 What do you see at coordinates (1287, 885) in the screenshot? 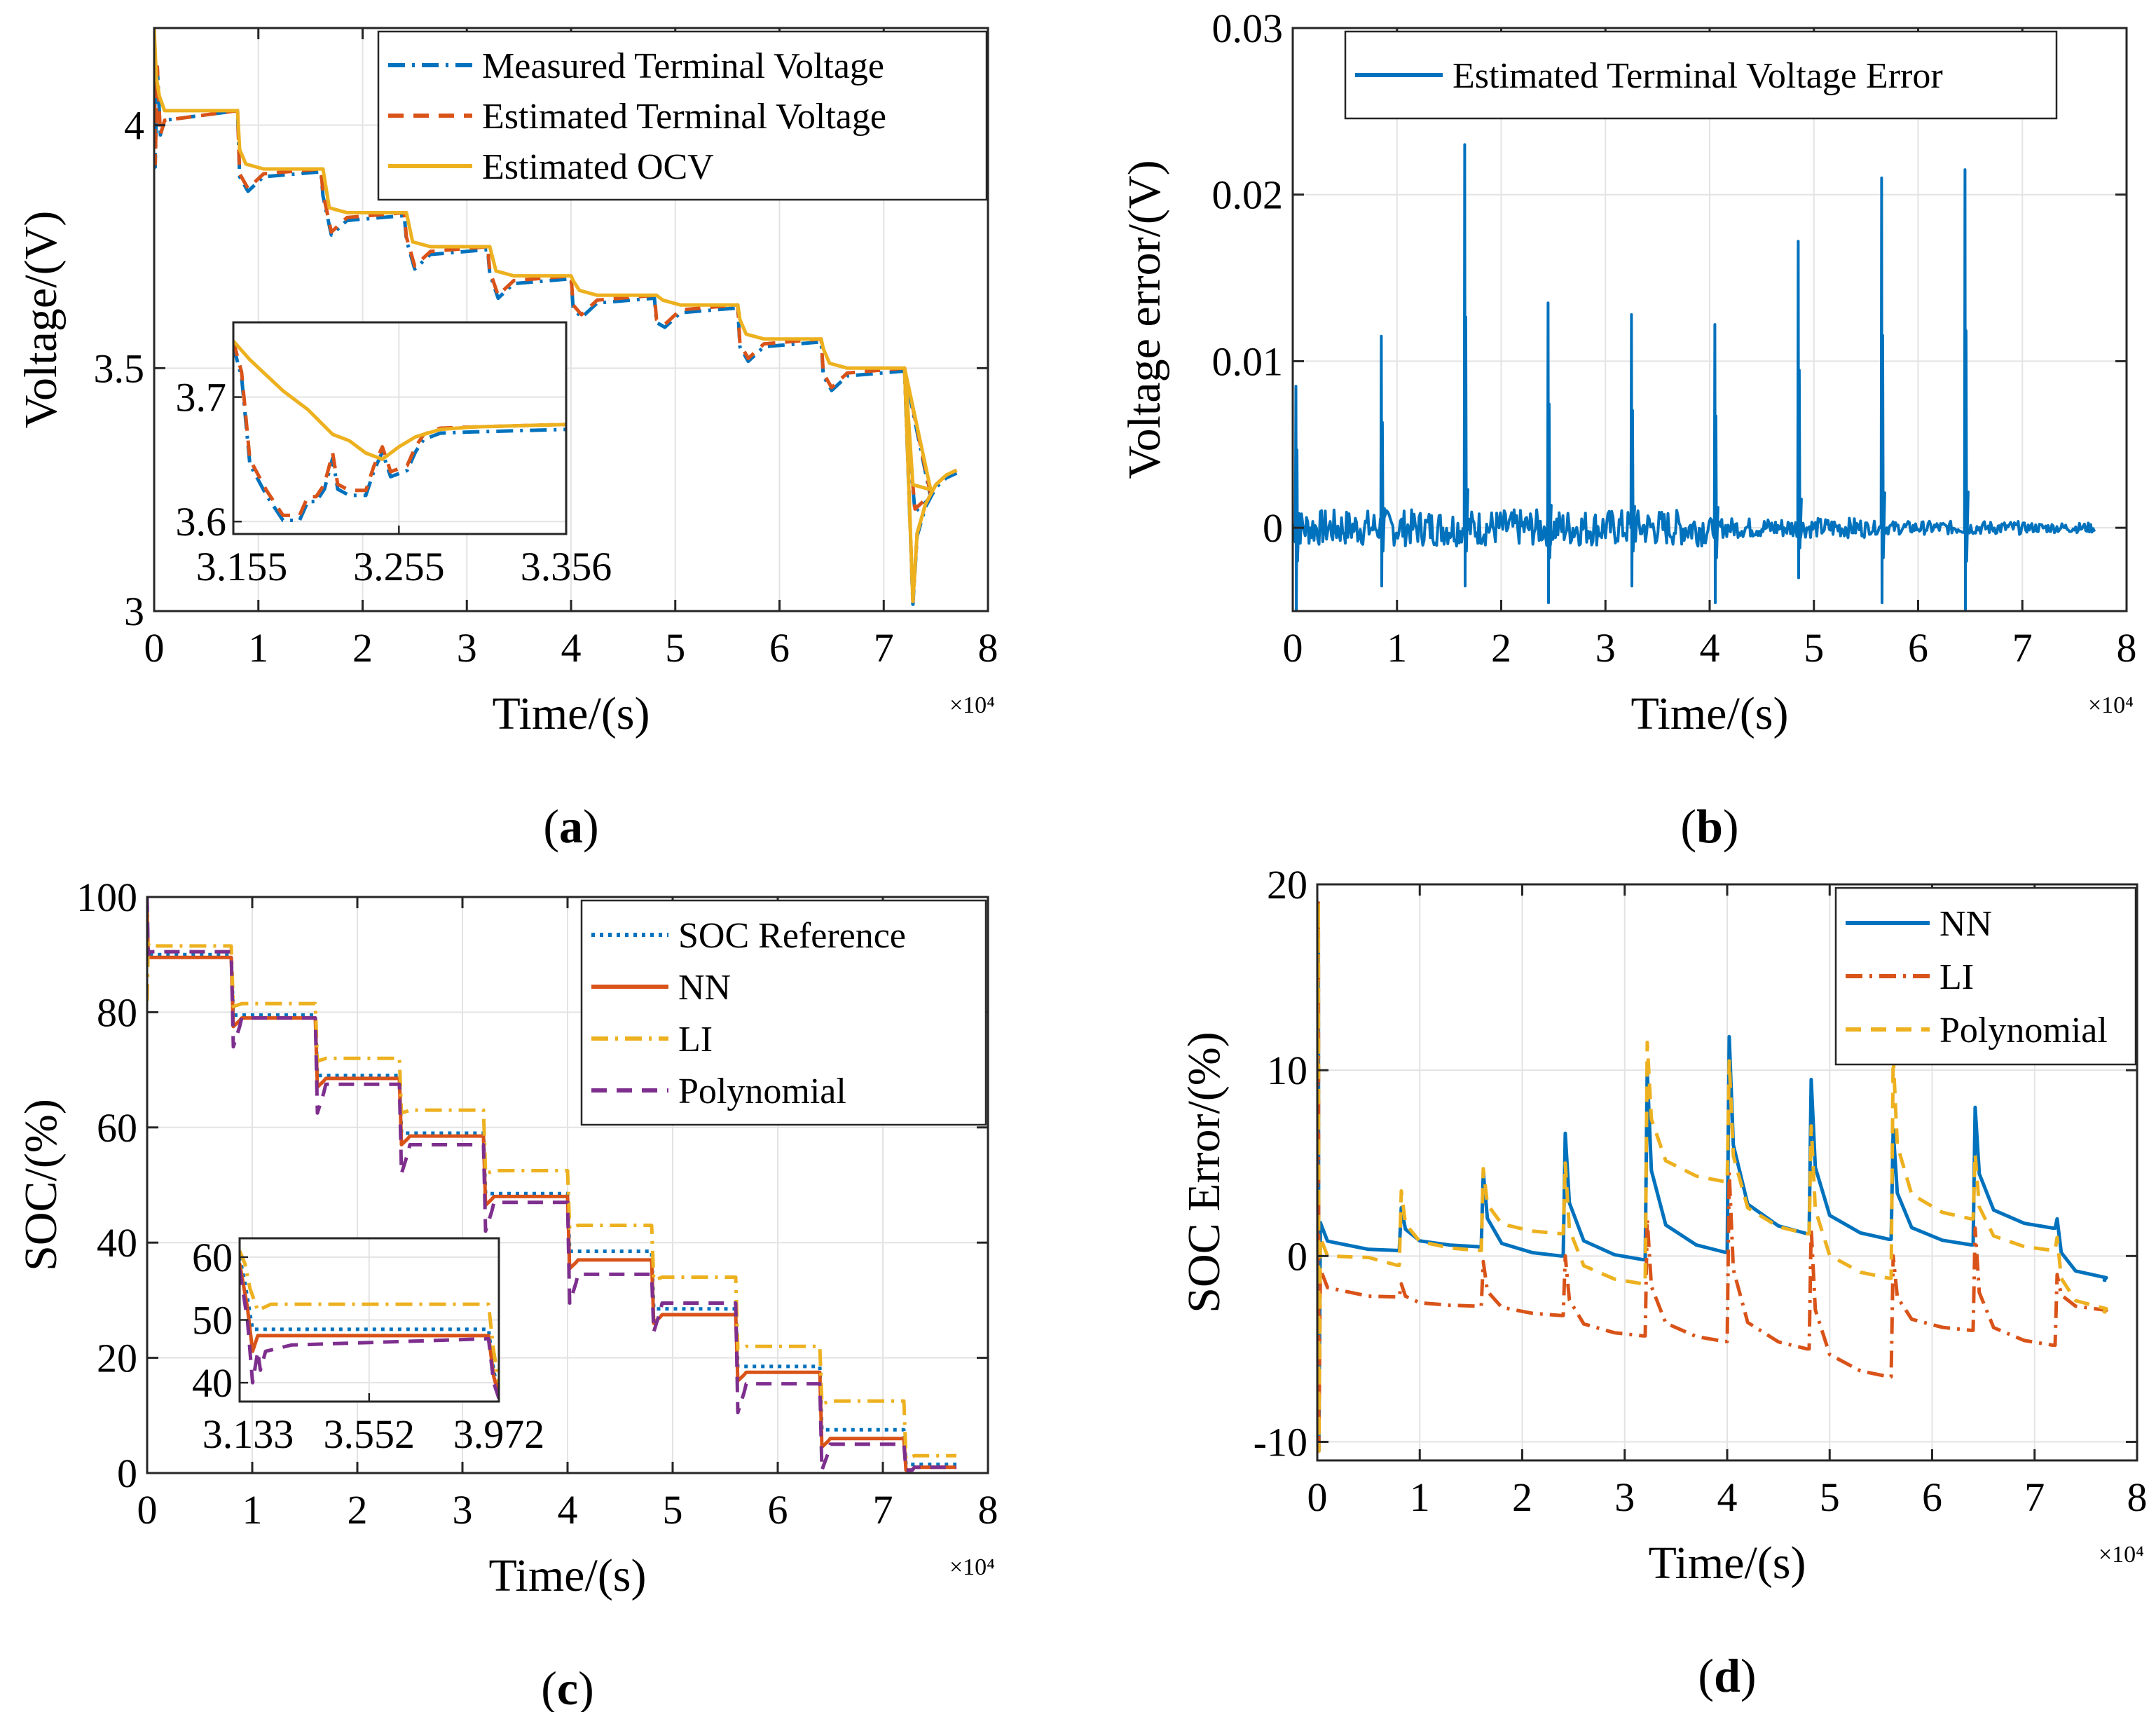
I see `y-tick-label: 20` at bounding box center [1287, 885].